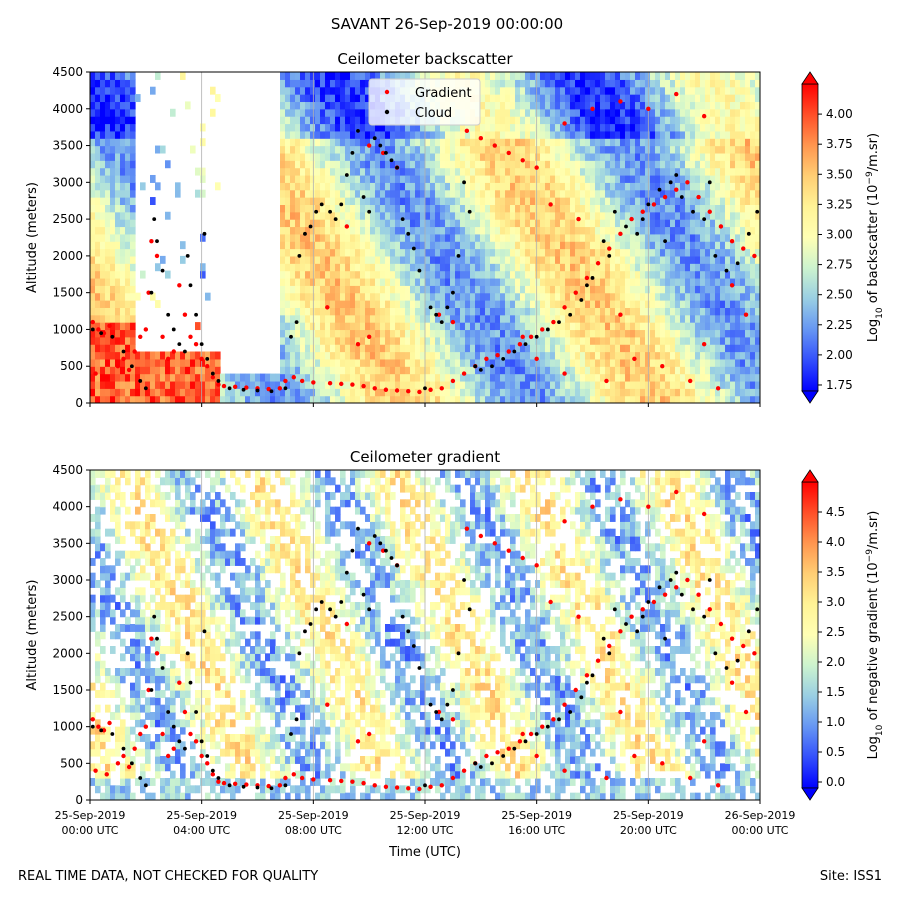  What do you see at coordinates (433, 113) in the screenshot?
I see `legend-label: Cloud` at bounding box center [433, 113].